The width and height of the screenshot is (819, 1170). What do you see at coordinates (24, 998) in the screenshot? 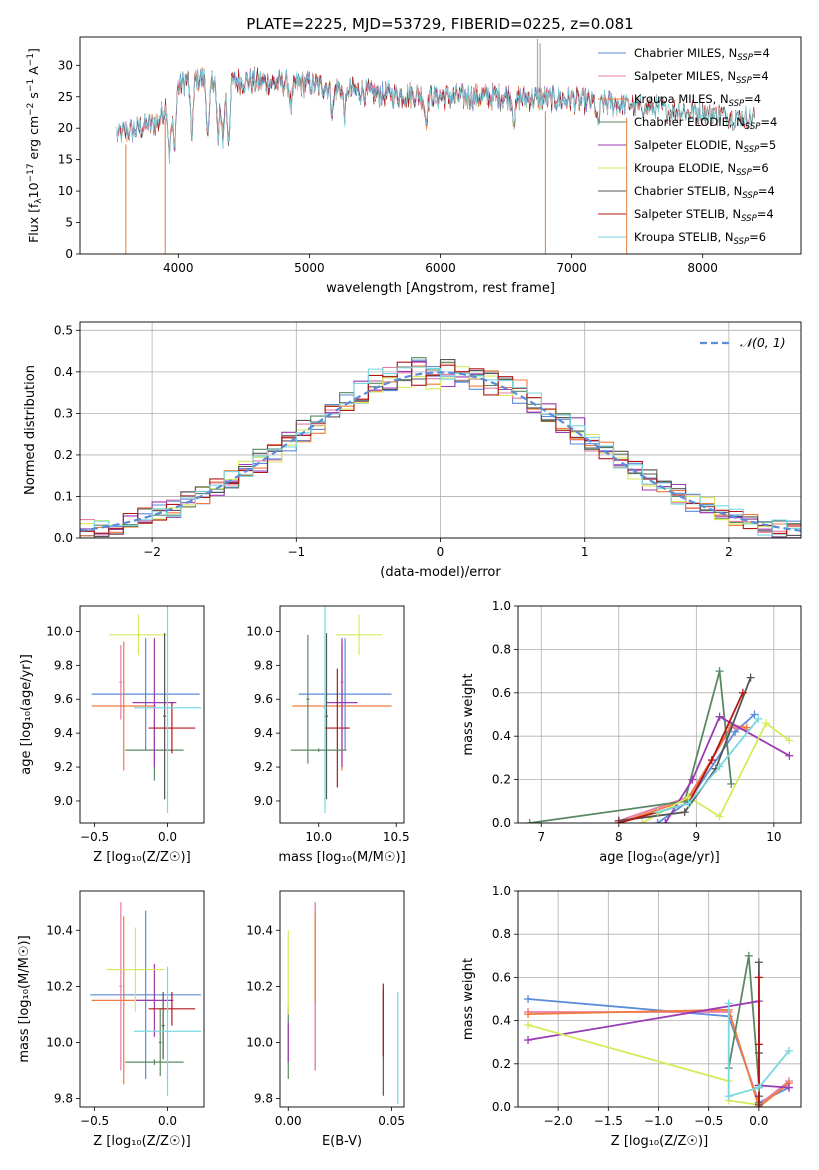
I see `y-axis-label: mass [log₁₀(M/M☉)]` at bounding box center [24, 998].